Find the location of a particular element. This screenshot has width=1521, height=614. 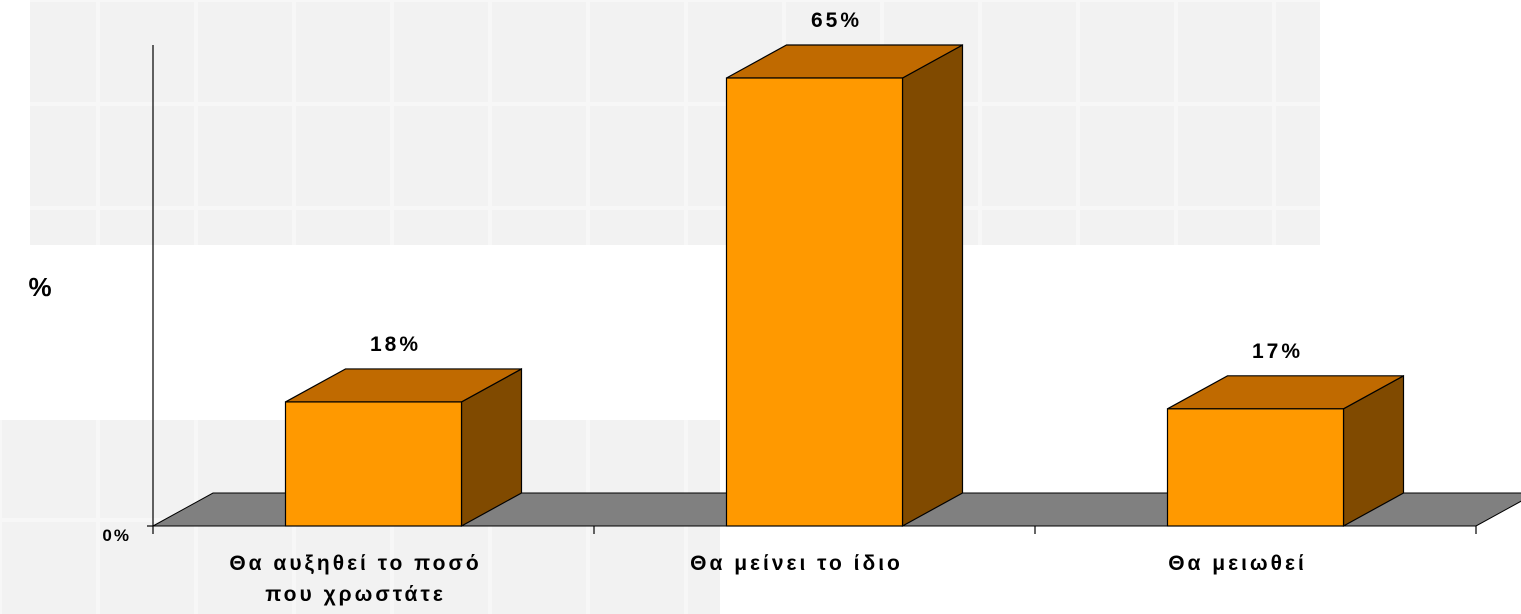

x-tick-label: Θα μείνει το ίδιο is located at coordinates (796, 563).